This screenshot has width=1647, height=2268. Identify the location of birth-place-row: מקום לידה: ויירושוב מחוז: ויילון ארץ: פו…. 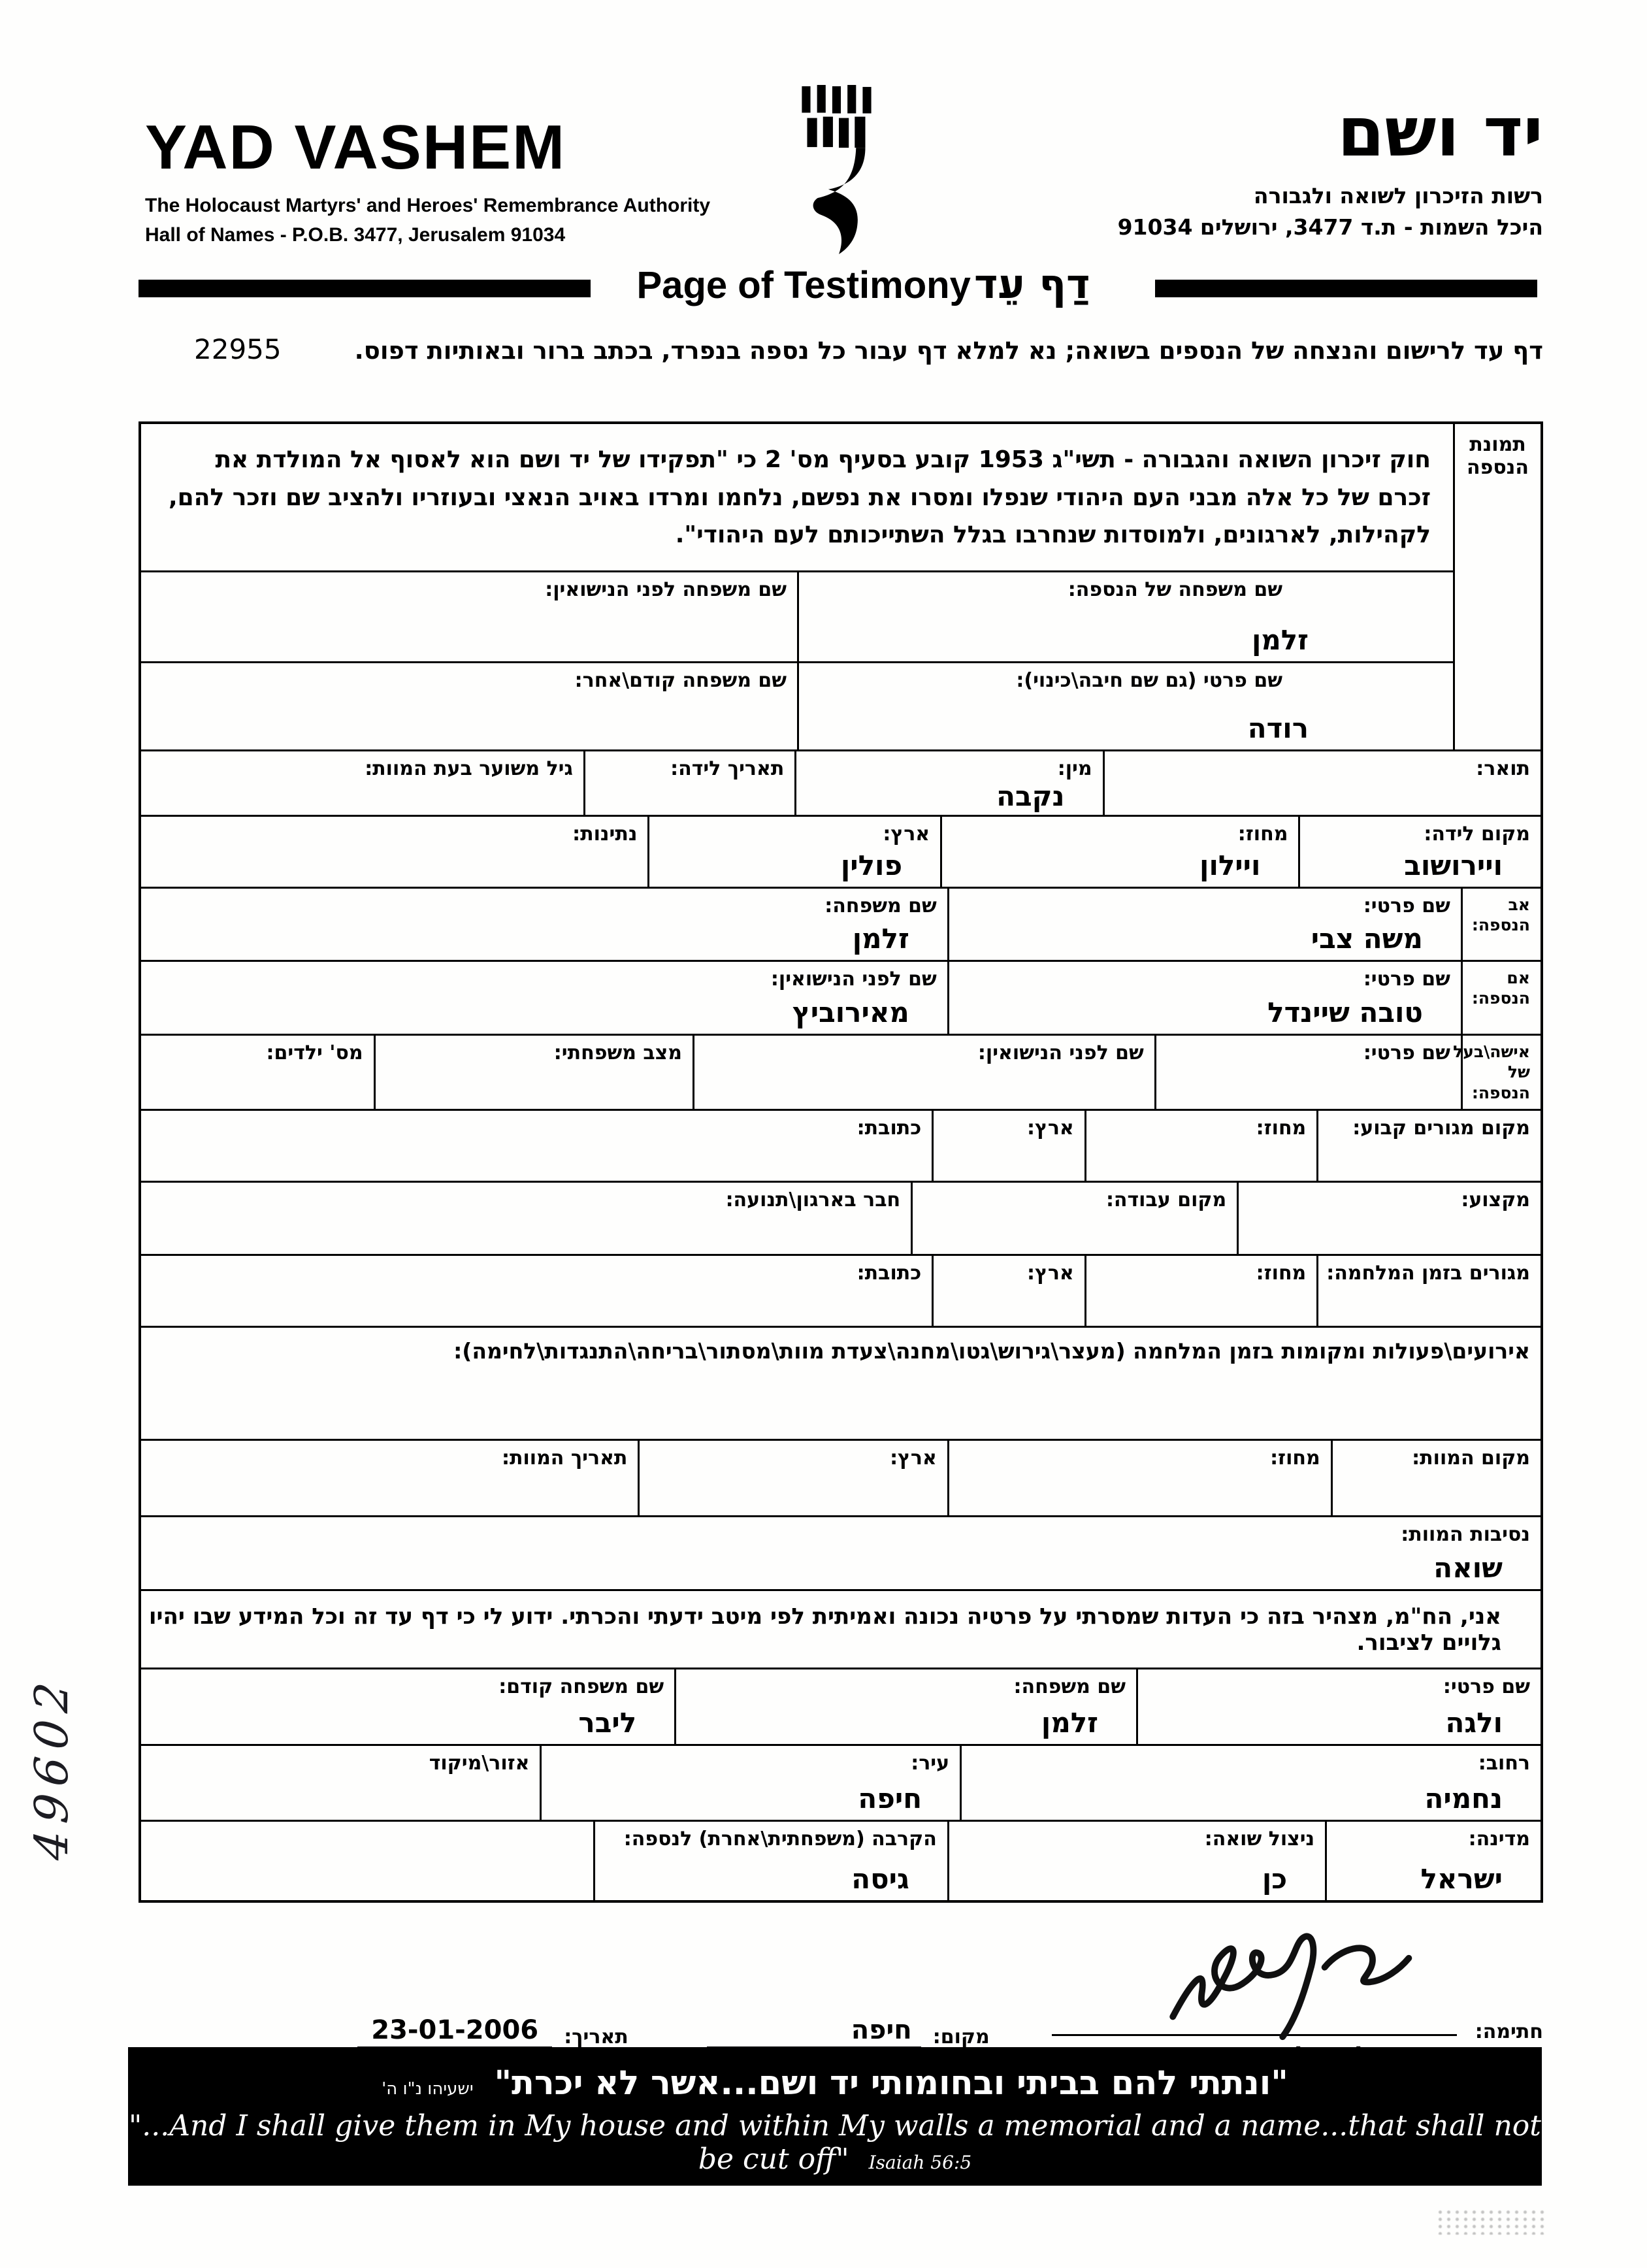
(841, 853).